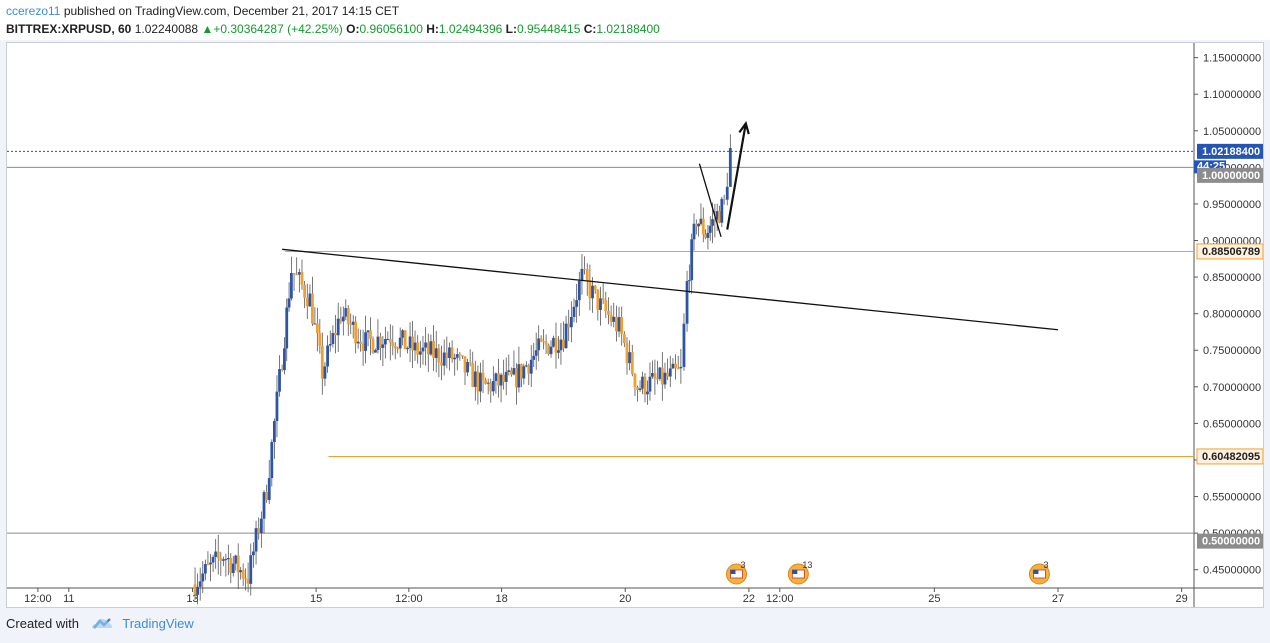 Image resolution: width=1270 pixels, height=643 pixels. What do you see at coordinates (780, 599) in the screenshot?
I see `x-tick-label: 12:00` at bounding box center [780, 599].